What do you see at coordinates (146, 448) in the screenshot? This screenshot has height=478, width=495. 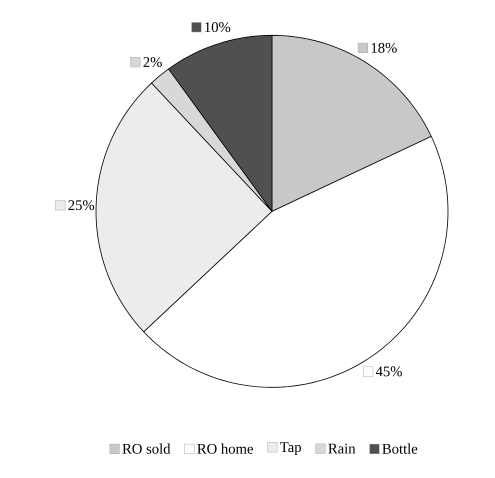 I see `legend-label: RO sold` at bounding box center [146, 448].